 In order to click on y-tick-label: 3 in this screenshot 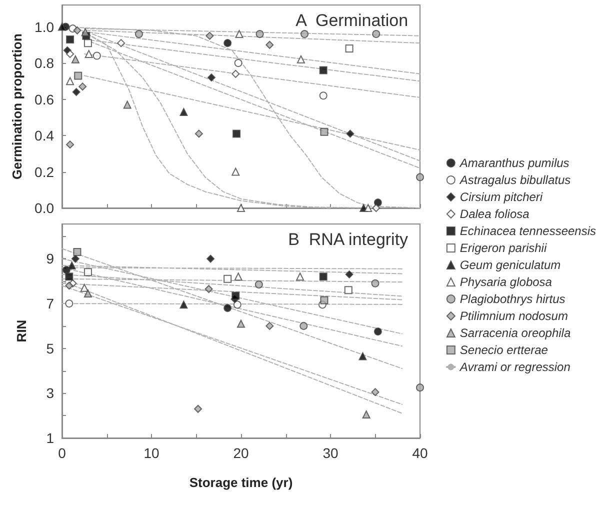, I will do `click(50, 393)`.